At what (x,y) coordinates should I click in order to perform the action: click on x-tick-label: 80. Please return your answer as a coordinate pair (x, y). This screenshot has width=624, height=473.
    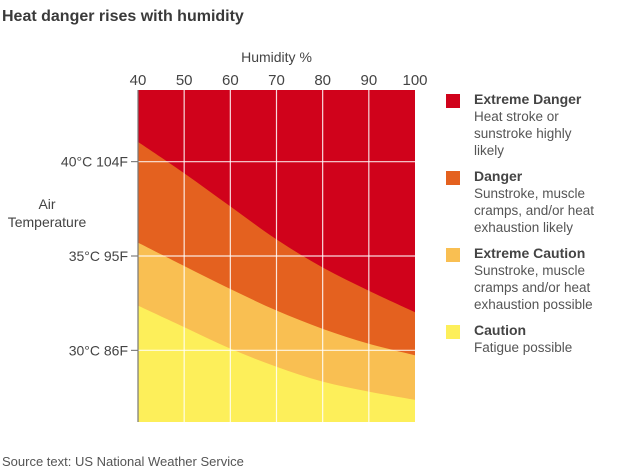
    Looking at the image, I should click on (322, 80).